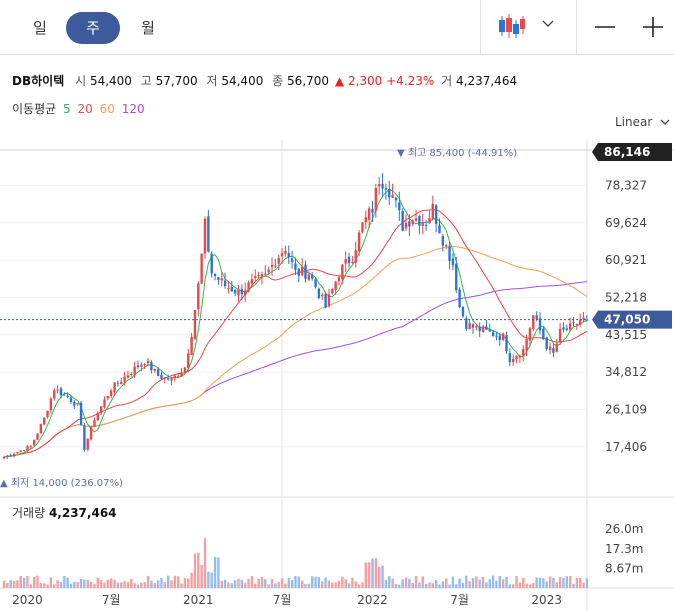 Image resolution: width=674 pixels, height=611 pixels. I want to click on plus-icon, so click(653, 27).